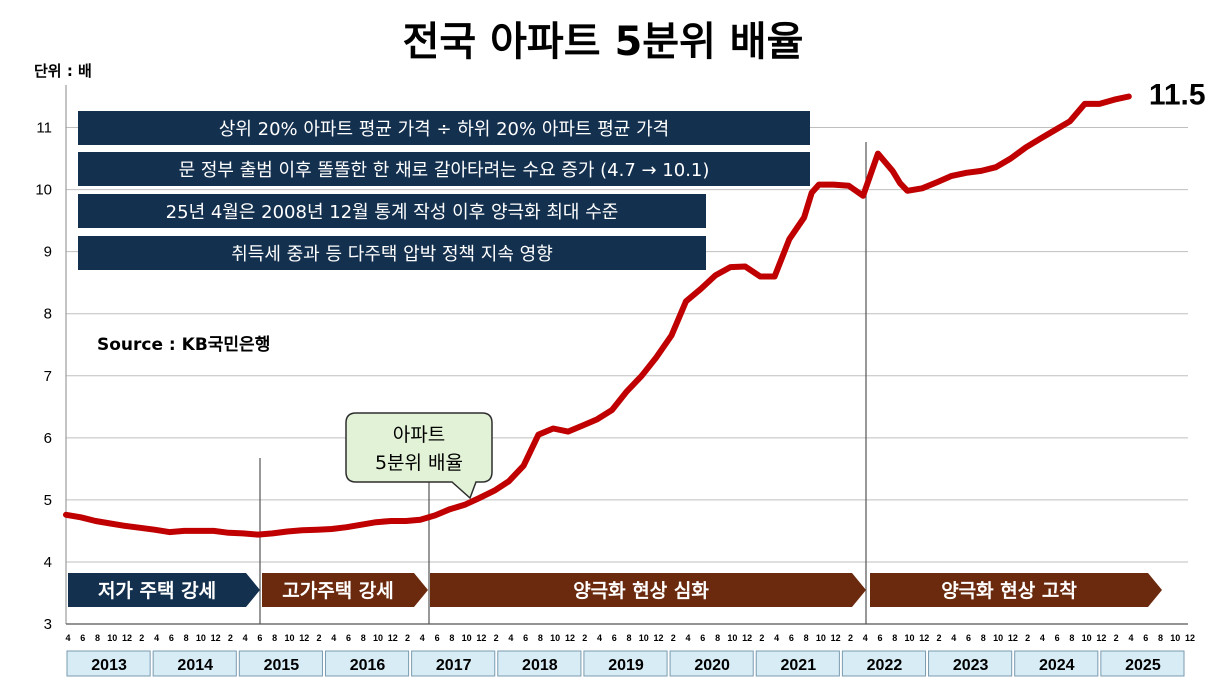 This screenshot has height=685, width=1206. What do you see at coordinates (1009, 591) in the screenshot?
I see `phase-label: 양극화 현상 고착` at bounding box center [1009, 591].